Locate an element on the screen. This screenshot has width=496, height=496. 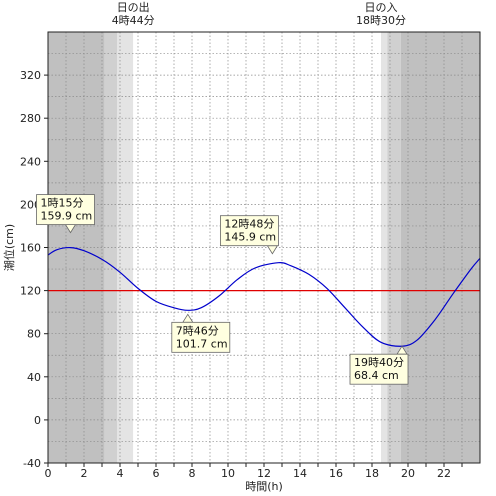
x-tick-label: 6 is located at coordinates (156, 473).